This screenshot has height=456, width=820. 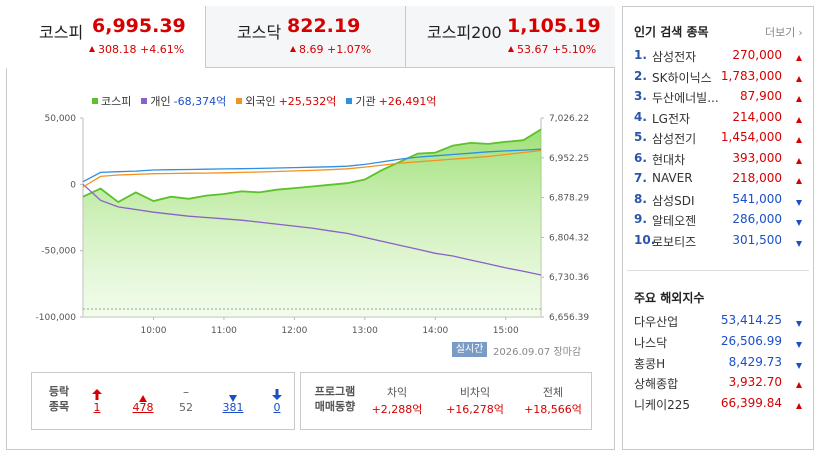 What do you see at coordinates (554, 26) in the screenshot?
I see `tab-kospi200-value: 1,105.19` at bounding box center [554, 26].